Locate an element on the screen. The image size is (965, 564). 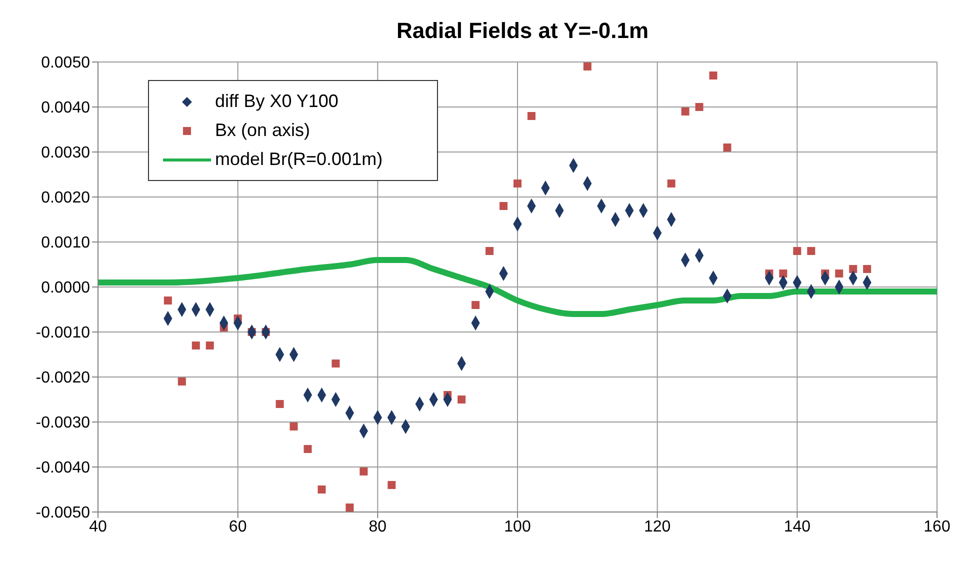
y-tick-label: 0.0030 is located at coordinates (65, 153).